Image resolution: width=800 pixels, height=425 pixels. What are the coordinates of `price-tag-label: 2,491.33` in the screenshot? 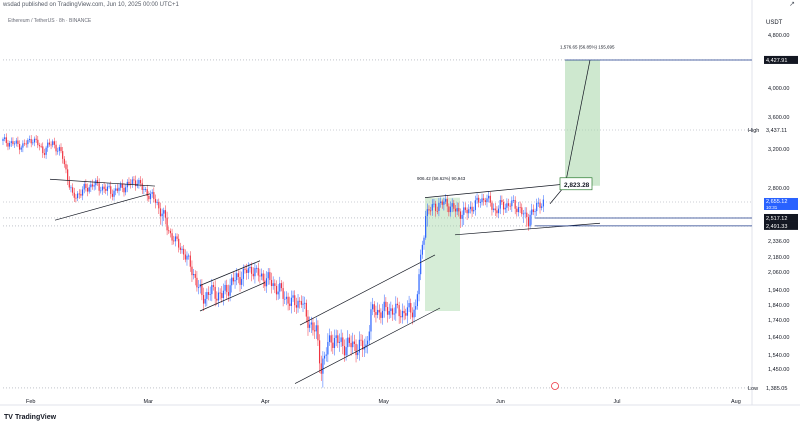 It's located at (776, 227).